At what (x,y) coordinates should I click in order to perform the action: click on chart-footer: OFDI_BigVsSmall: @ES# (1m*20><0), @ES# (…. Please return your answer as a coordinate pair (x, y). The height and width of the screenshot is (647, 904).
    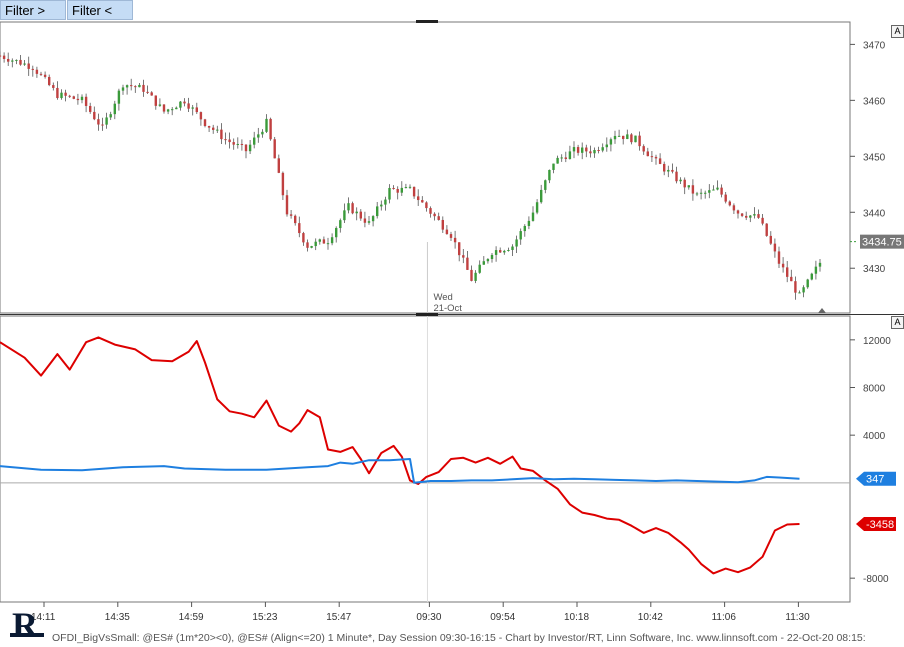
    Looking at the image, I should click on (459, 638).